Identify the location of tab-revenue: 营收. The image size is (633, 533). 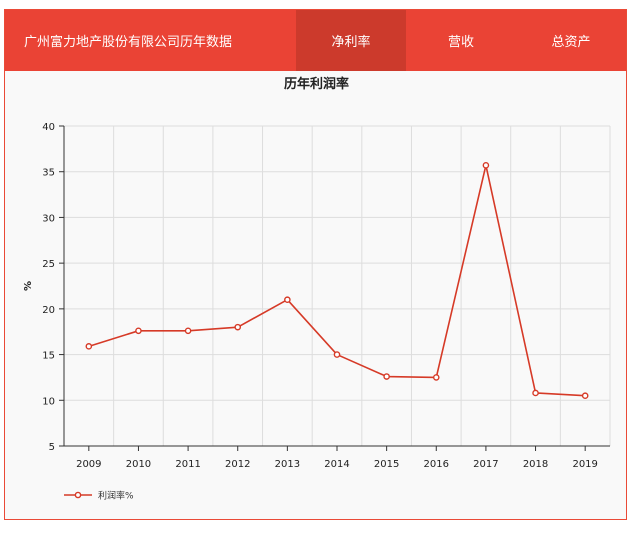
(460, 42).